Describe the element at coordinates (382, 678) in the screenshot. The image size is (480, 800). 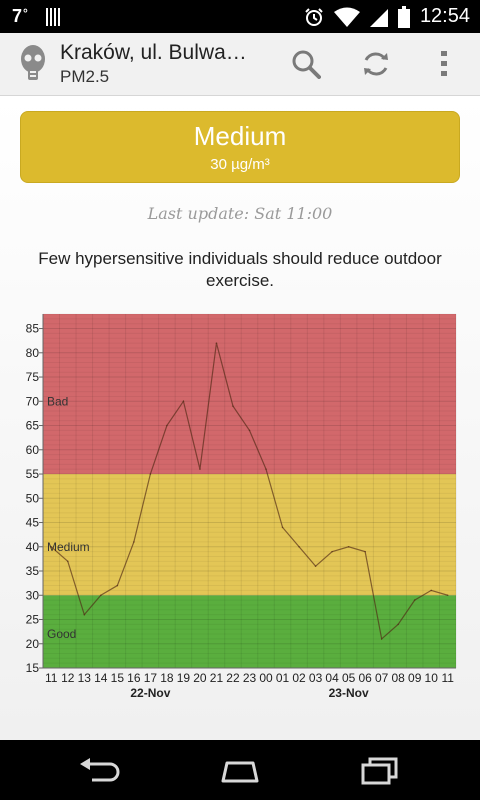
I see `x-tick-label: 07` at that location.